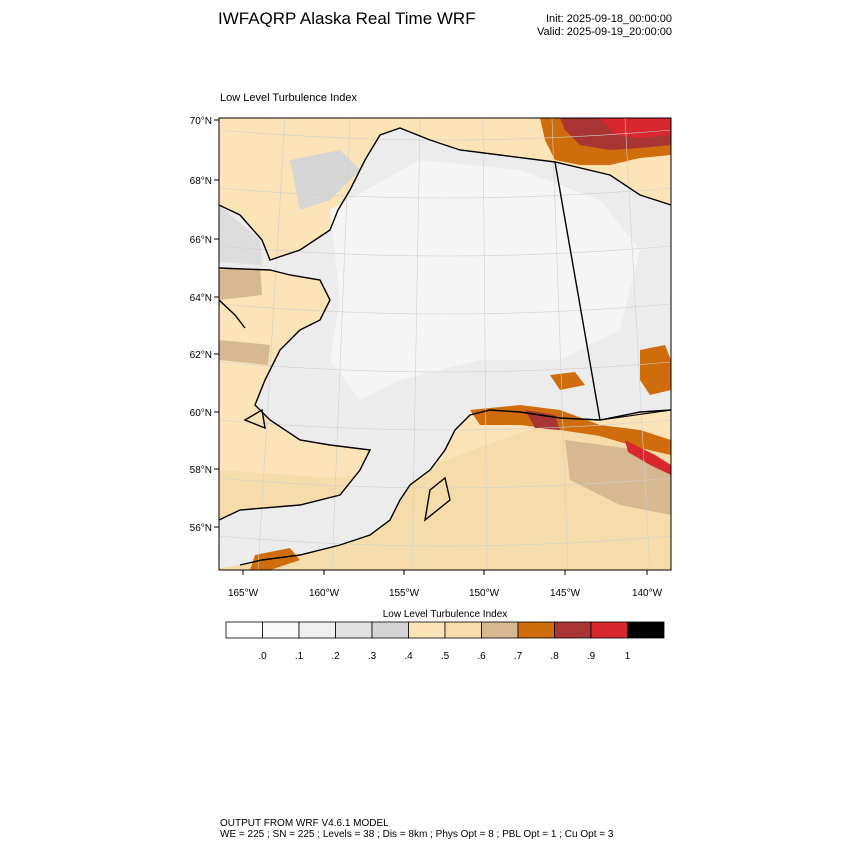 The width and height of the screenshot is (850, 850). I want to click on model-info-line1: OUTPUT FROM WRF V4.6.1 MODEL, so click(304, 823).